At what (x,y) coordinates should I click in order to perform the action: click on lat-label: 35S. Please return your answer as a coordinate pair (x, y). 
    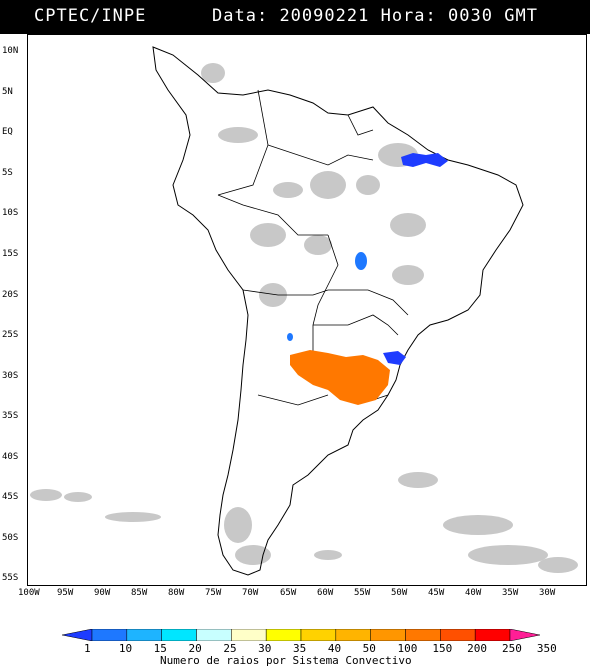
    Looking at the image, I should click on (10, 416).